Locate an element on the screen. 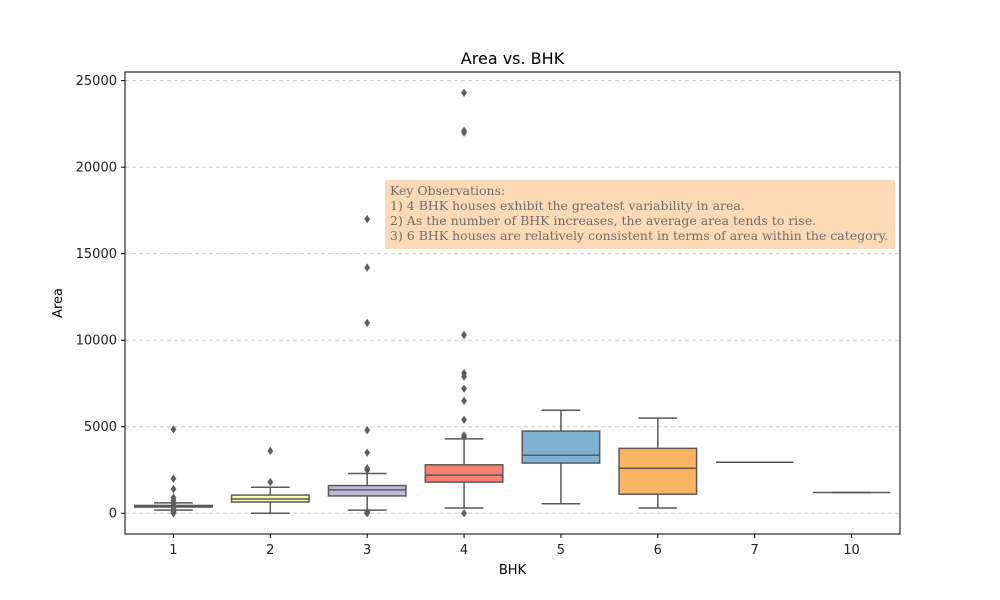 This screenshot has height=600, width=1000. y-tick-label: 0 is located at coordinates (113, 514).